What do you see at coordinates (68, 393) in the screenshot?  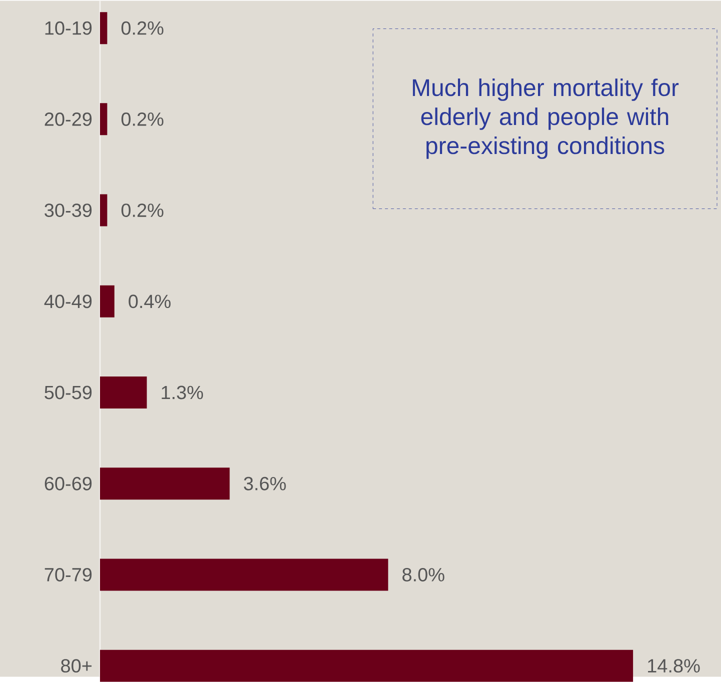 I see `y-tick-label: 50-59` at bounding box center [68, 393].